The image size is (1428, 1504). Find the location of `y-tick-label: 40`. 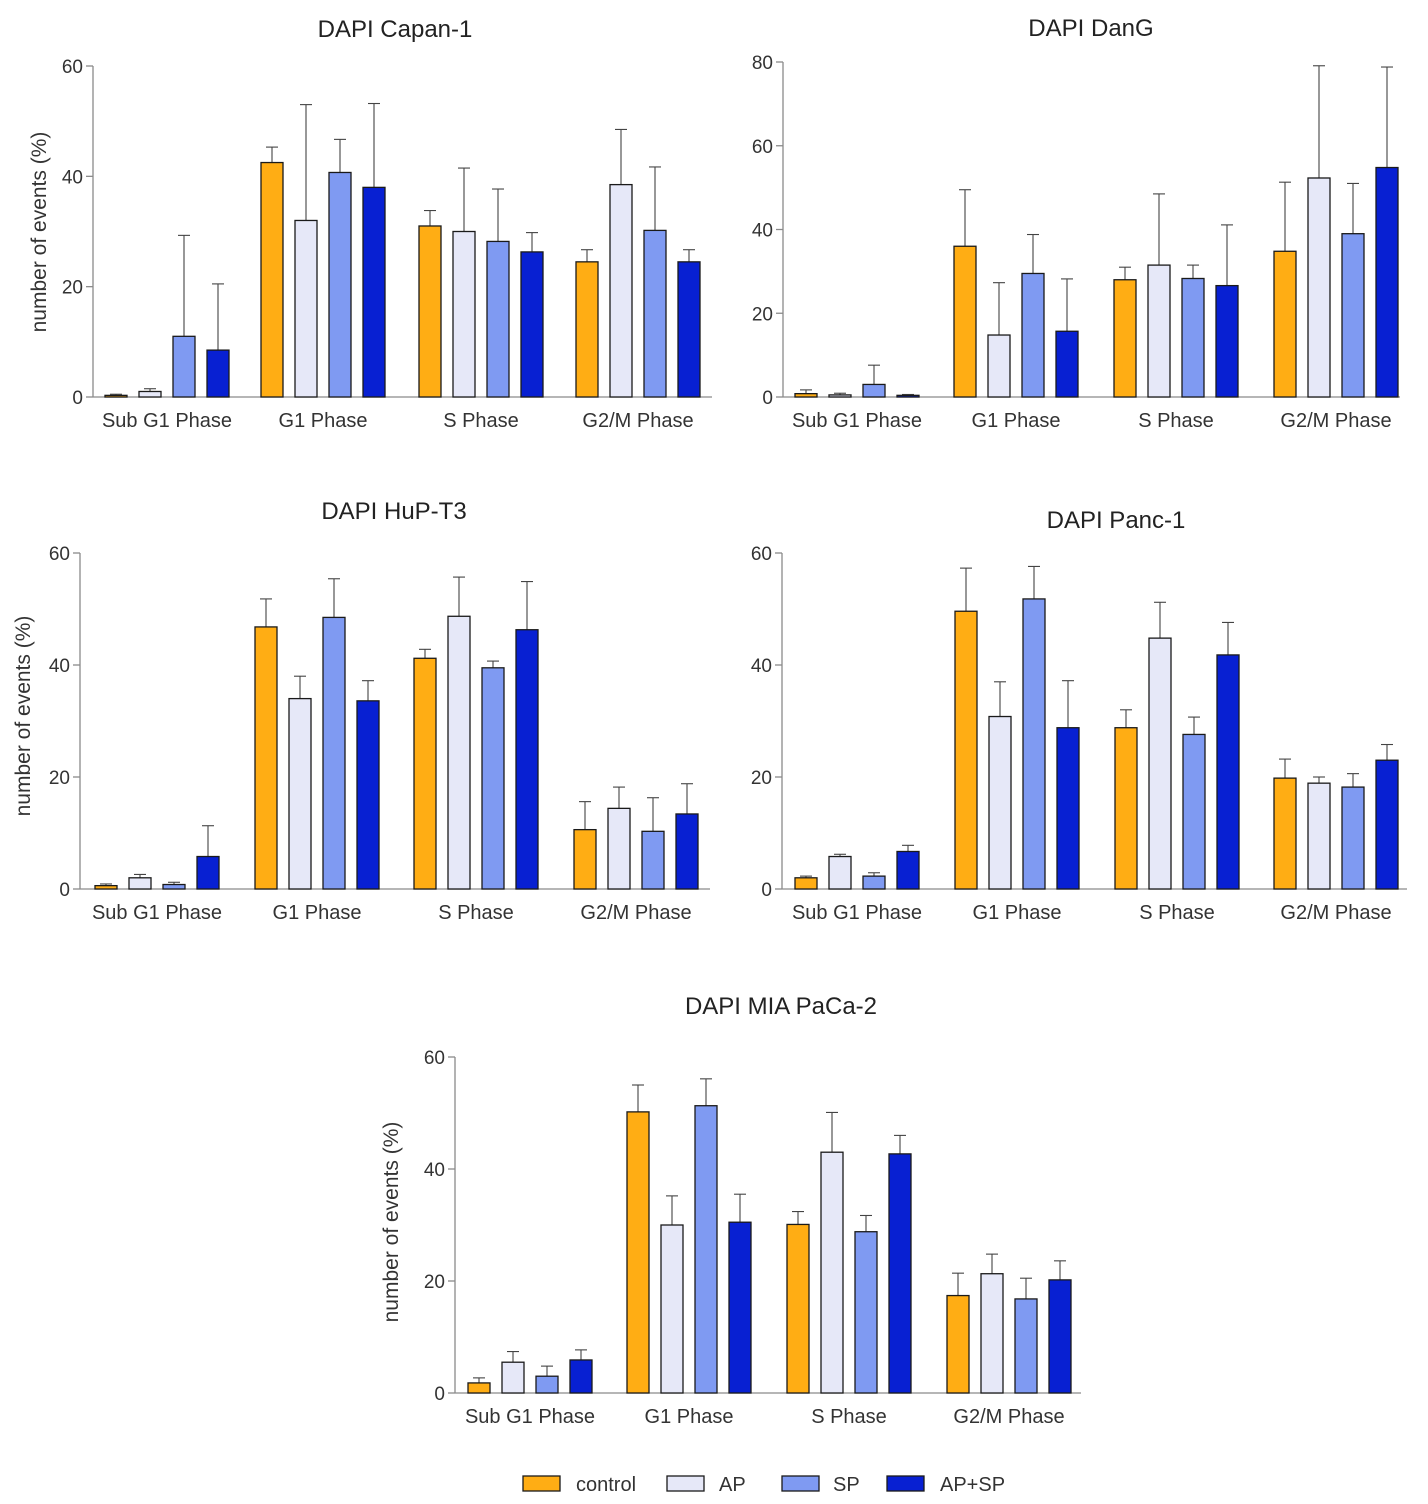

y-tick-label: 40 is located at coordinates (59, 666).